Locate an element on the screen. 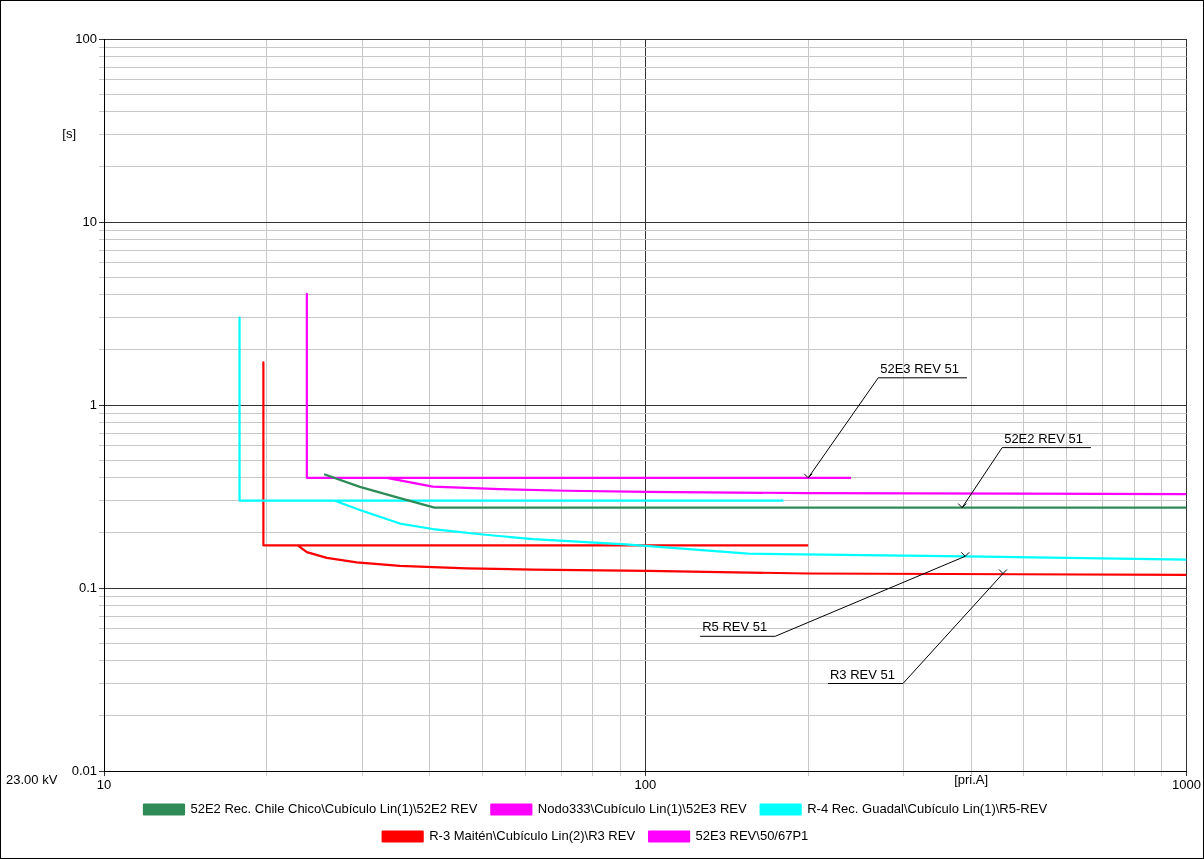  x-axis-title: [pri.A] is located at coordinates (971, 780).